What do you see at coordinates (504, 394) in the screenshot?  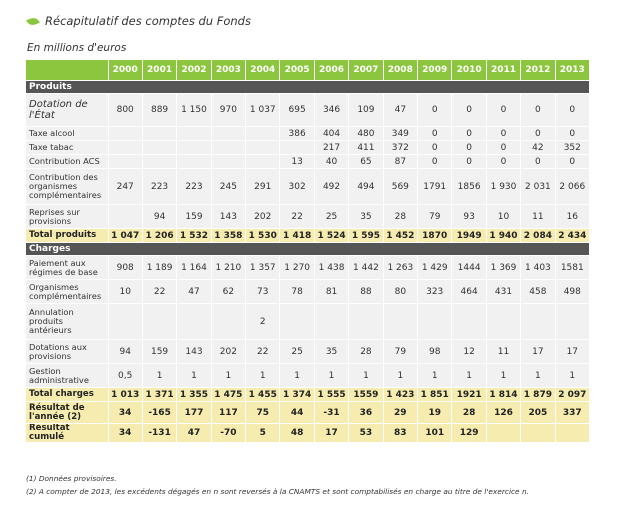 I see `table-cell: 1 814` at bounding box center [504, 394].